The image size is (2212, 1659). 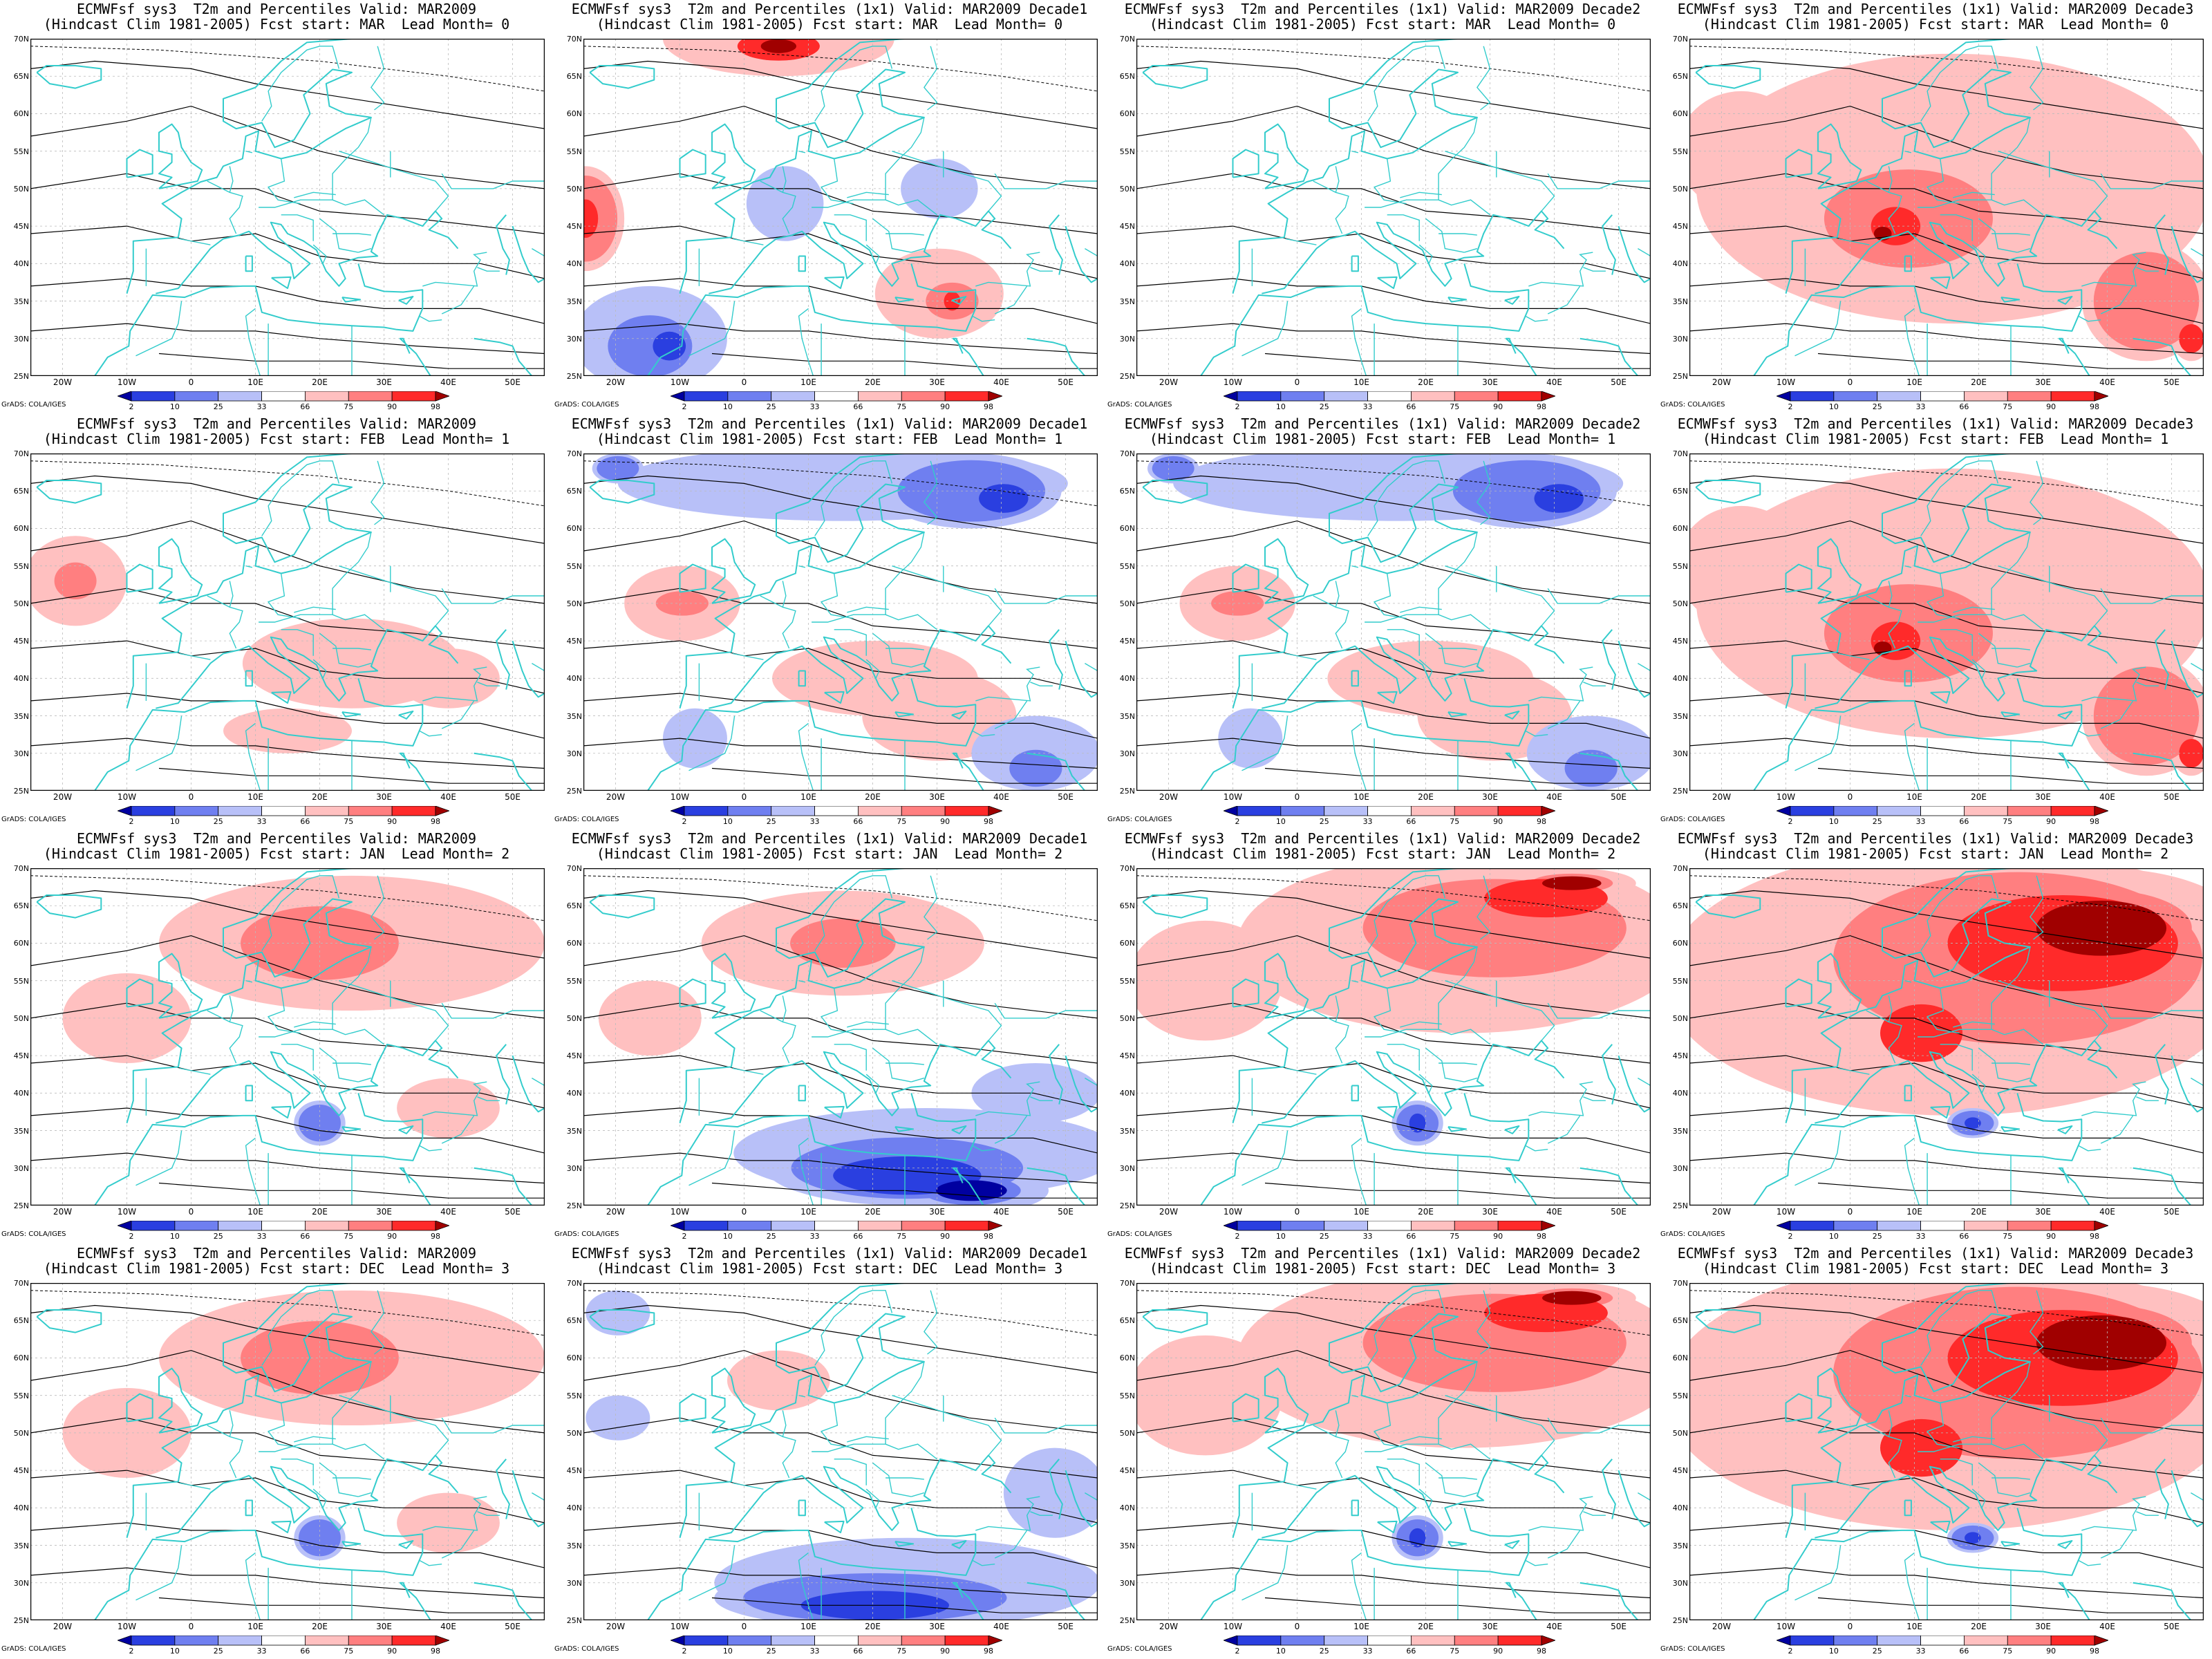 I want to click on colorbar-label: 66, so click(x=305, y=1236).